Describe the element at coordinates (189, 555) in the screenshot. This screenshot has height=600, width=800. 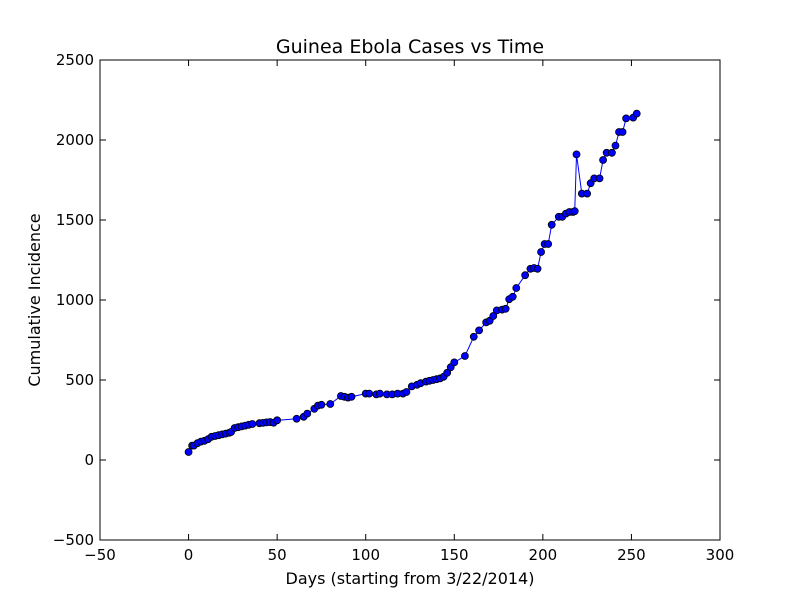
I see `x-tick-label: 0` at that location.